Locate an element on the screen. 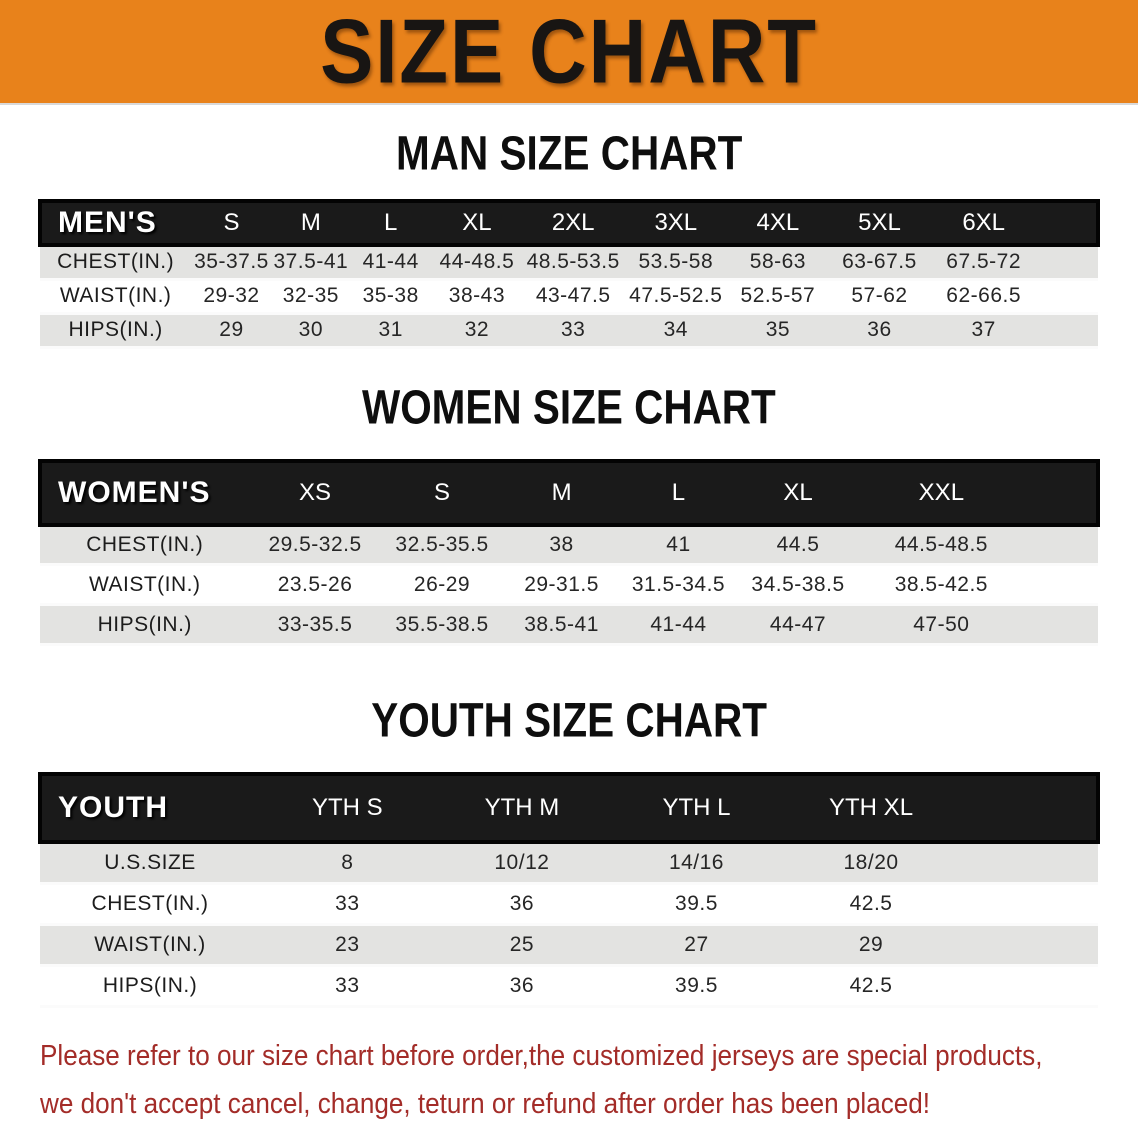 The image size is (1138, 1132). table-row: CHEST(IN.) 33 36 39.5 42.5 is located at coordinates (569, 903).